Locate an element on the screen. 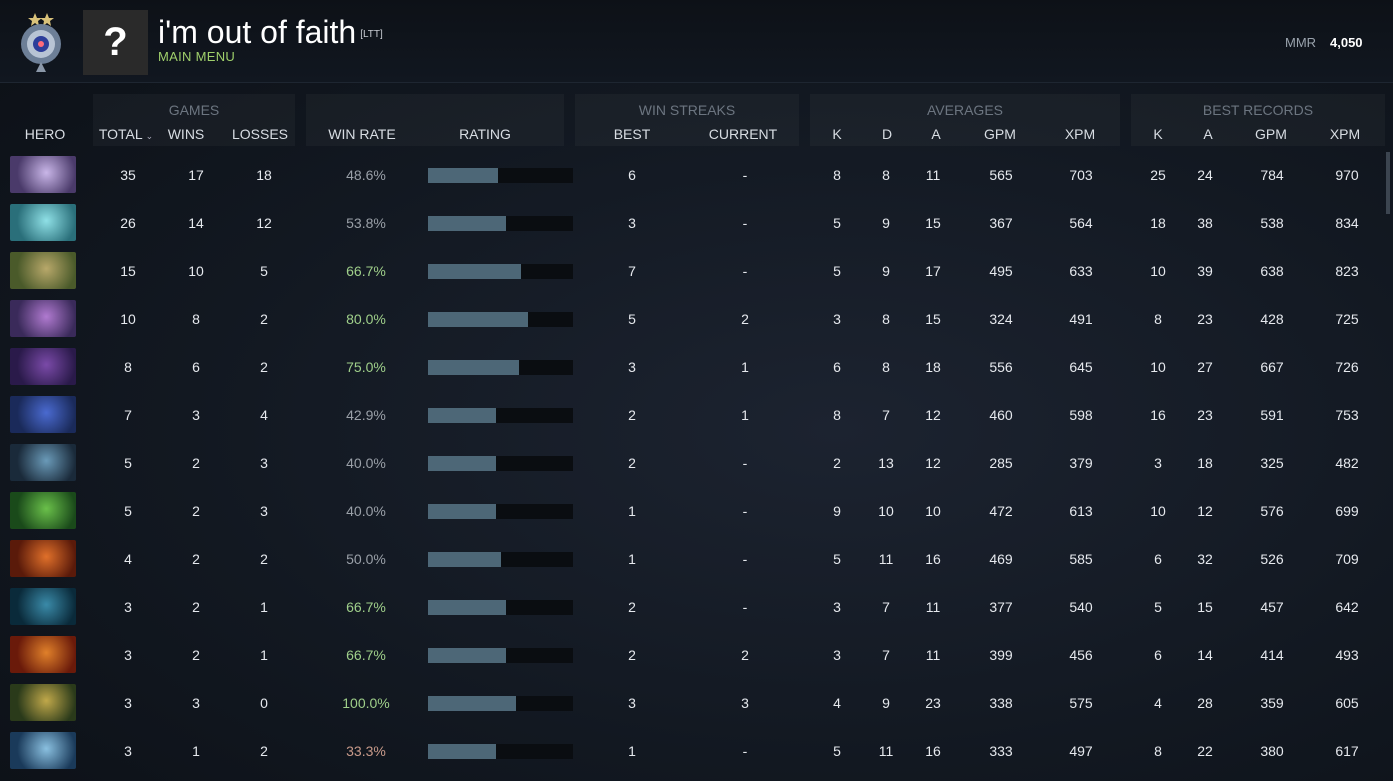 The width and height of the screenshot is (1393, 781). cell-best-a: 15 is located at coordinates (1205, 607).